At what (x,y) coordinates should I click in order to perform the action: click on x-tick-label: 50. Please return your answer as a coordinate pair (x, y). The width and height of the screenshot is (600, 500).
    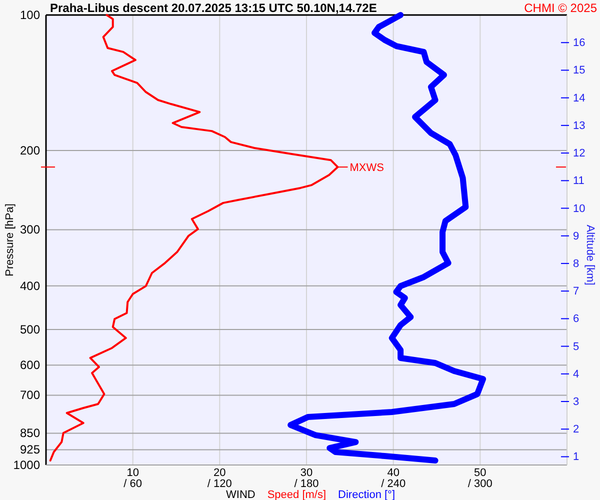
    Looking at the image, I should click on (480, 472).